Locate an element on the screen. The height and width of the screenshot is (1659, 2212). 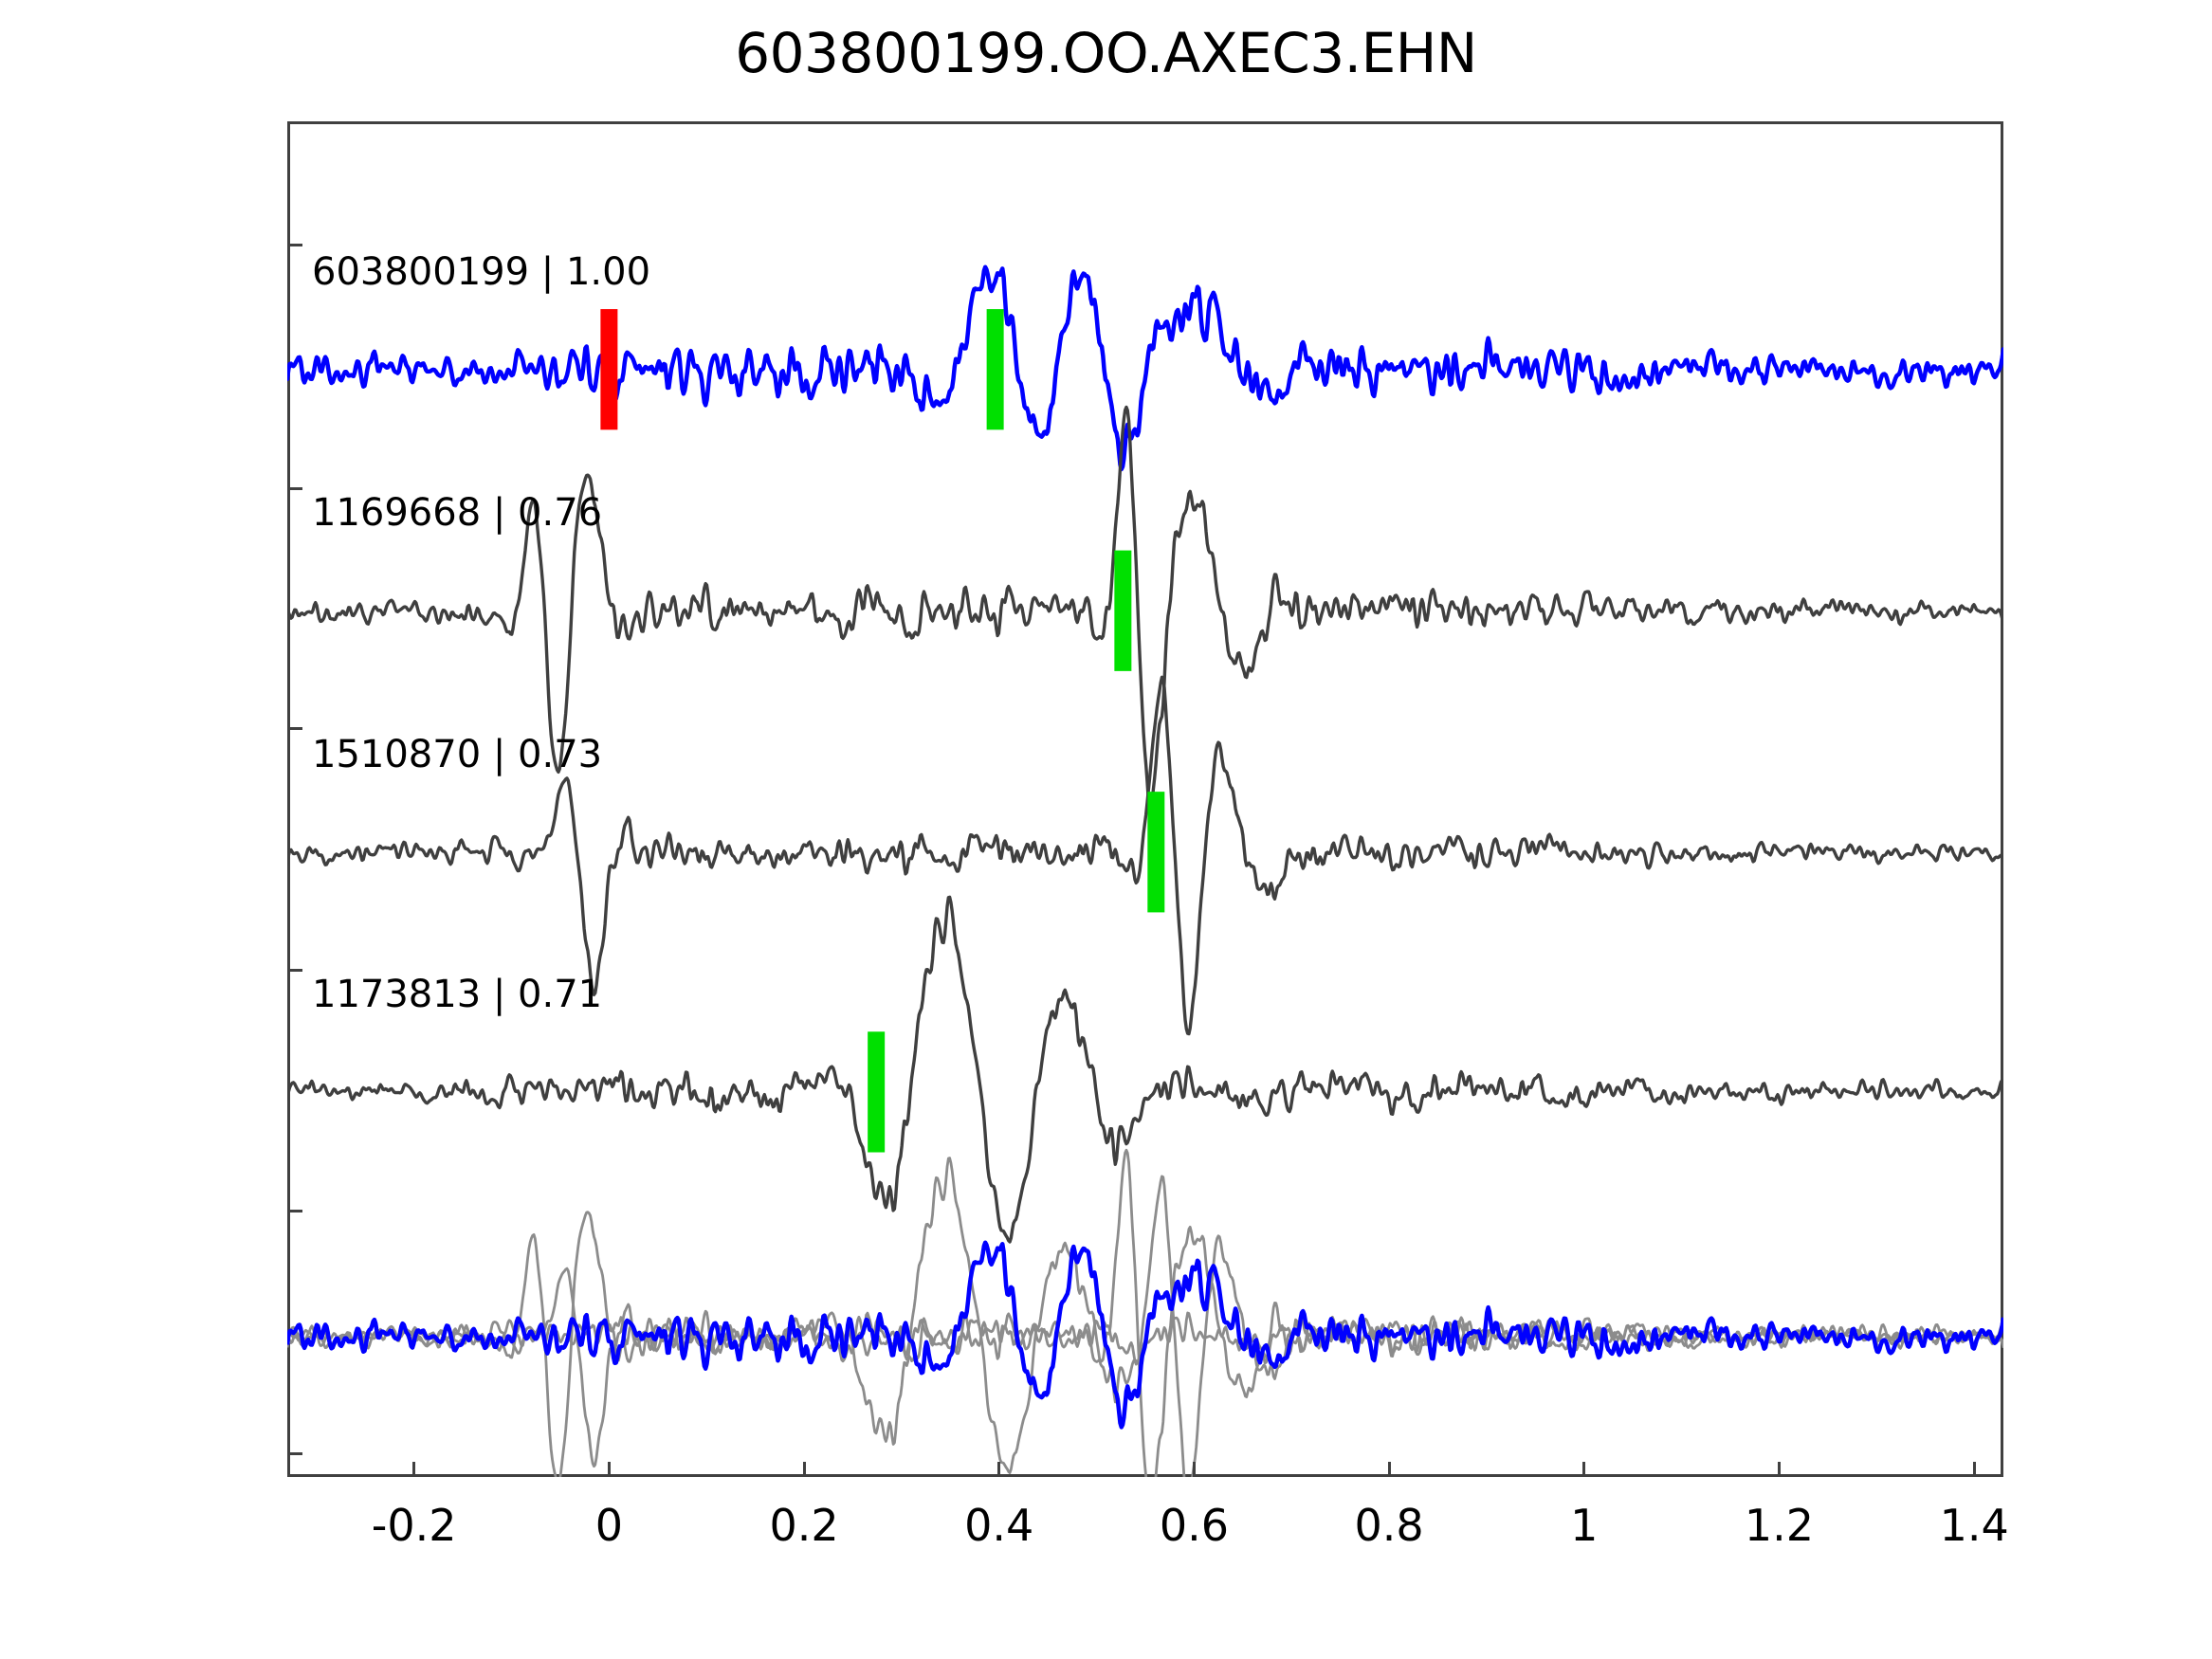
trace-label: 1173813 | 0.71 is located at coordinates (457, 994).